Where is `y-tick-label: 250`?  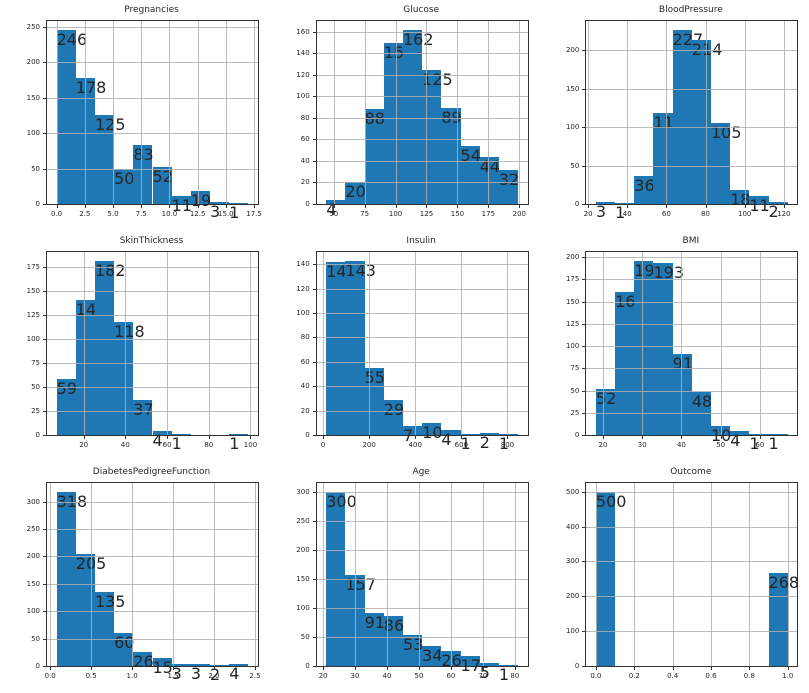
y-tick-label: 250 is located at coordinates (33, 528).